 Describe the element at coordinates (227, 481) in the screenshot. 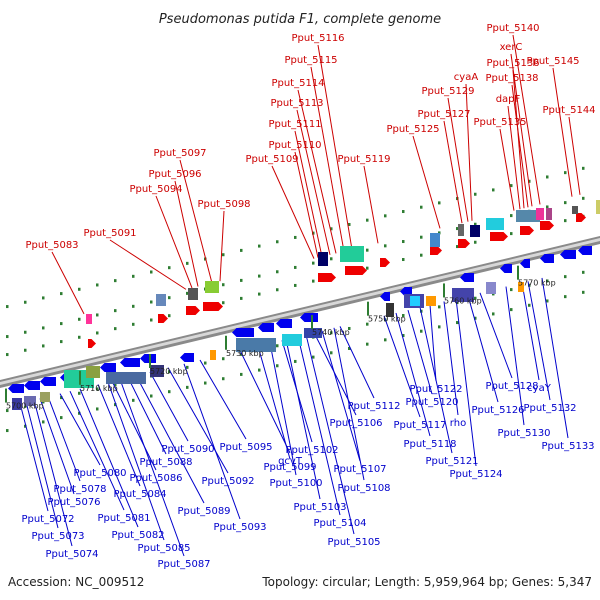

I see `gene-label-pput-5092: Pput_5092` at that location.